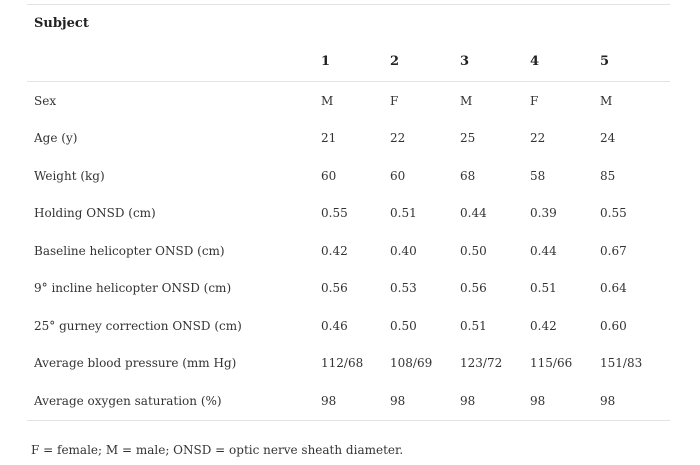 This screenshot has height=465, width=700. I want to click on table-cell: 0.53, so click(403, 288).